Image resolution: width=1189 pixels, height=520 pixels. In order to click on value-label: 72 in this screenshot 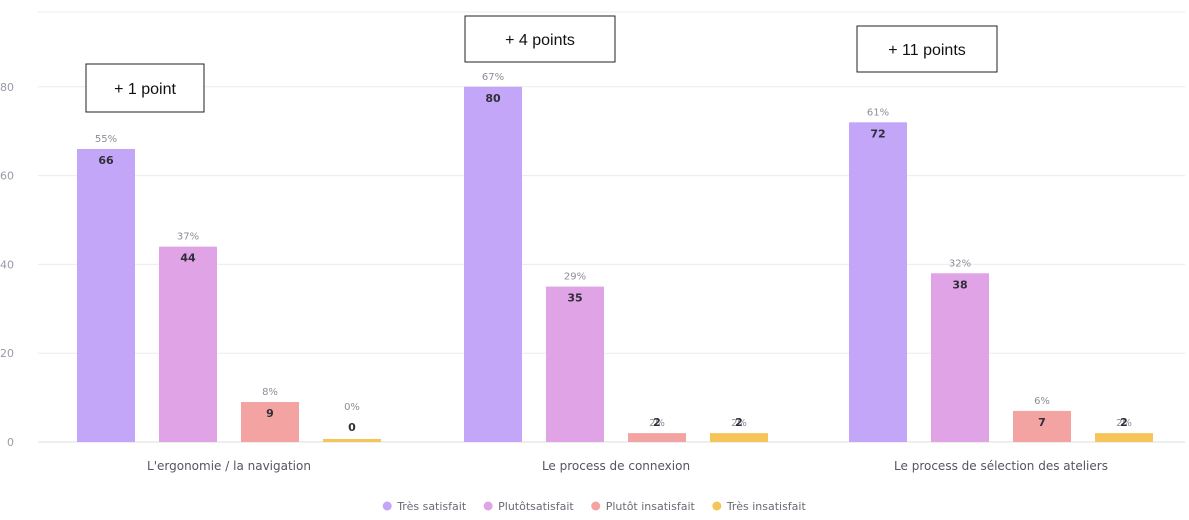, I will do `click(877, 133)`.